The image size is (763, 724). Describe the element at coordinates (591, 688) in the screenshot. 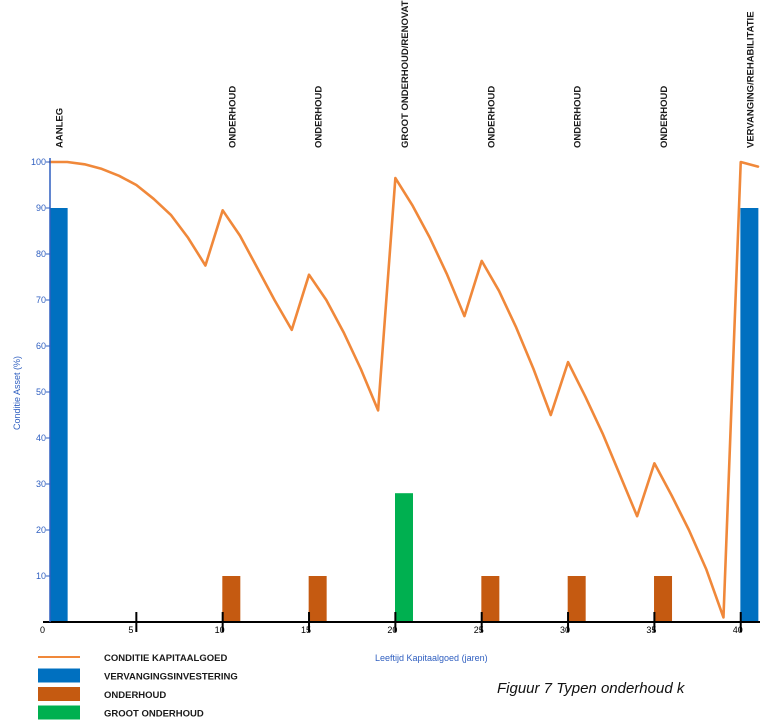

I see `figure-caption: Figuur 7 Typen onderhoud k` at that location.